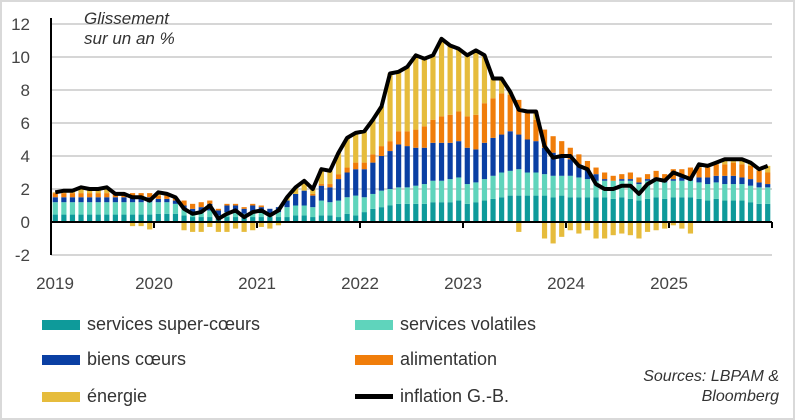 This screenshot has height=420, width=795. I want to click on x-tick-label: 2025, so click(669, 283).